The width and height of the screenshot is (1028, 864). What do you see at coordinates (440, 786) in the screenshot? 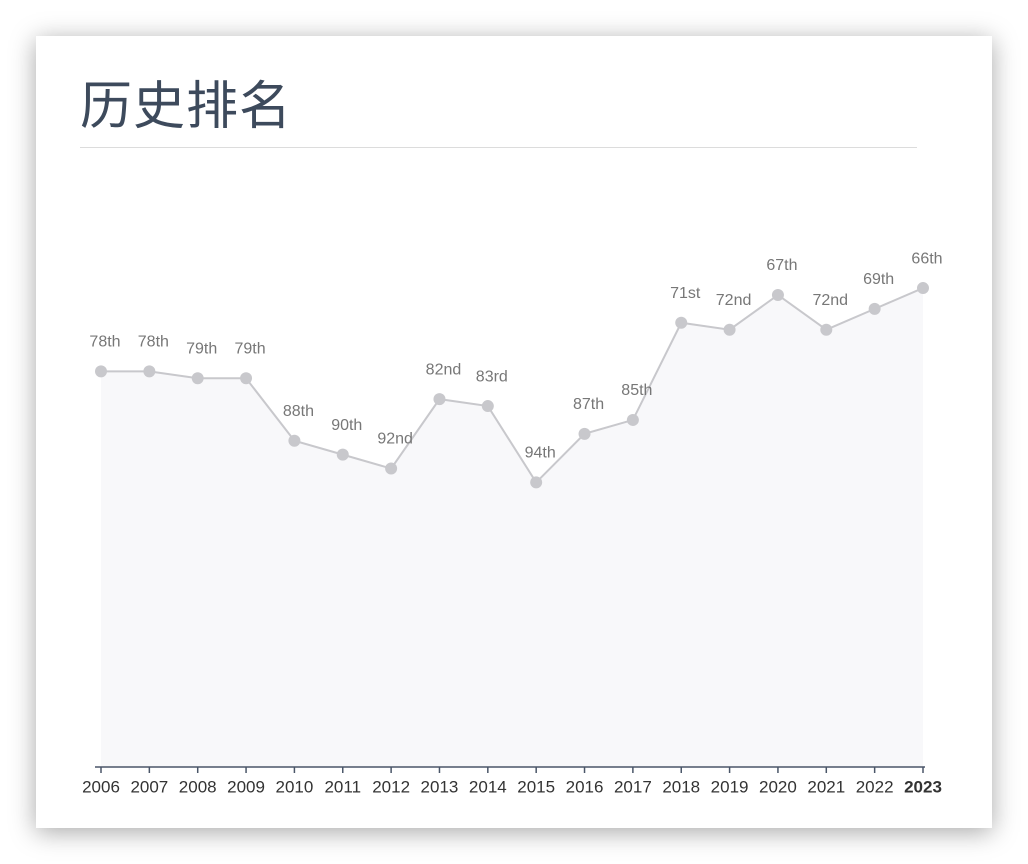
I see `x-tick-label: 2013` at bounding box center [440, 786].